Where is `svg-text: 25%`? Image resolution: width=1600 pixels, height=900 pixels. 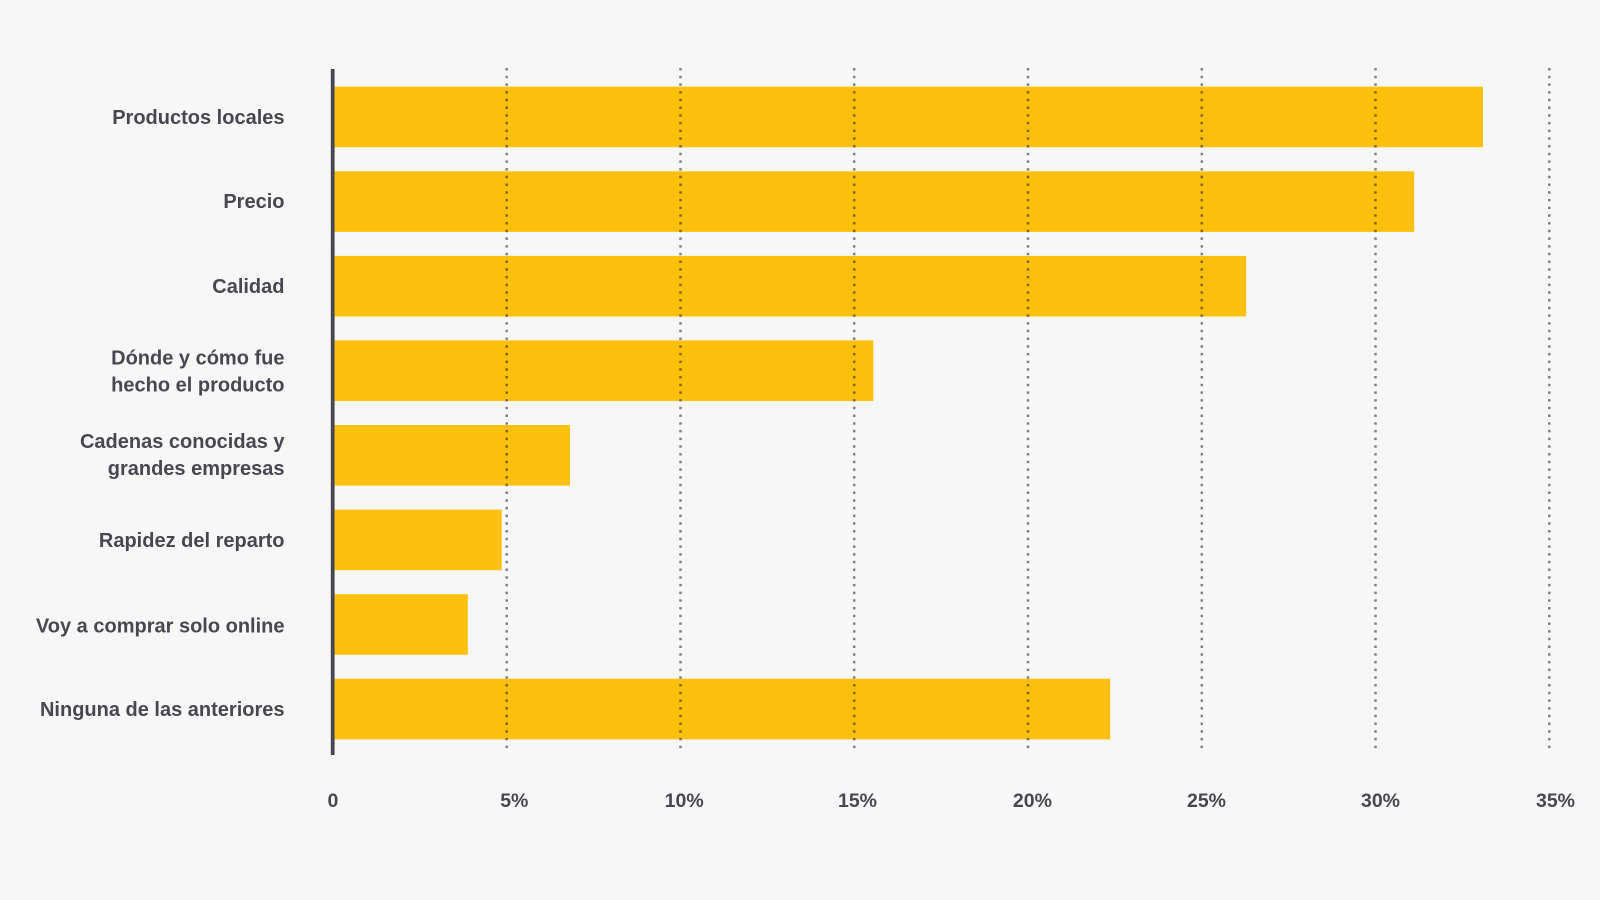 svg-text: 25% is located at coordinates (1206, 801).